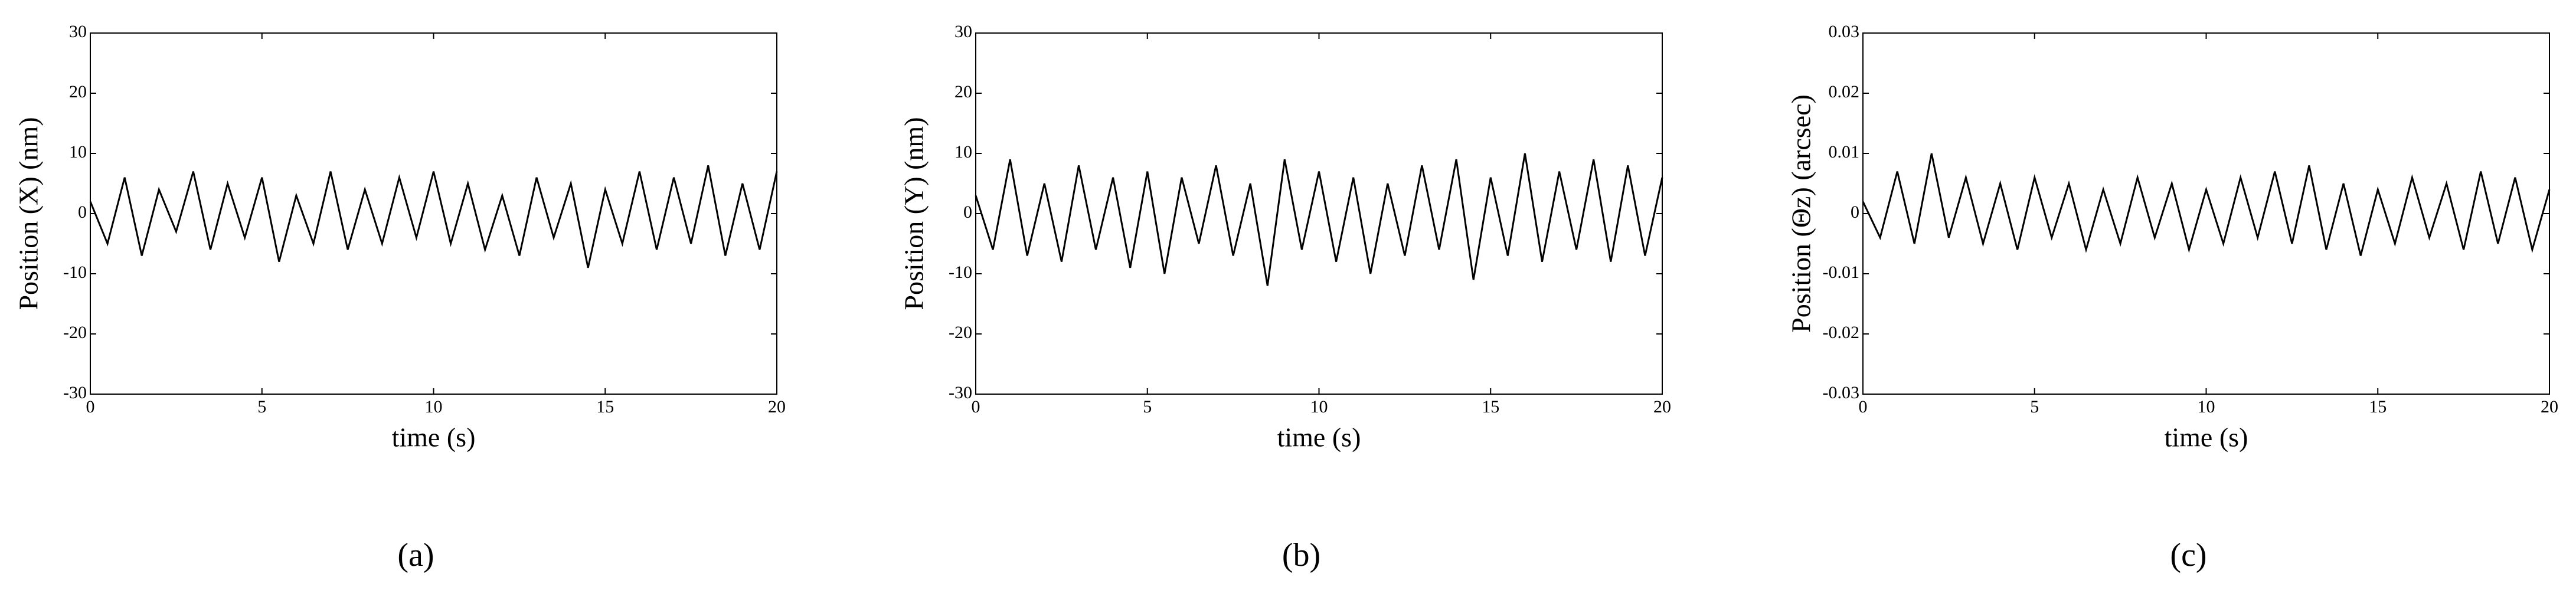 The image size is (2576, 590). Describe the element at coordinates (29, 213) in the screenshot. I see `y-axis-label: Position (X) (nm)` at that location.